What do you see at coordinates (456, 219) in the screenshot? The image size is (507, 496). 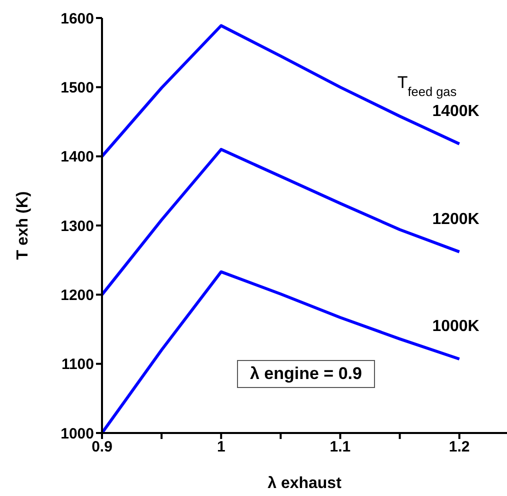 I see `series-label: 1200K` at bounding box center [456, 219].